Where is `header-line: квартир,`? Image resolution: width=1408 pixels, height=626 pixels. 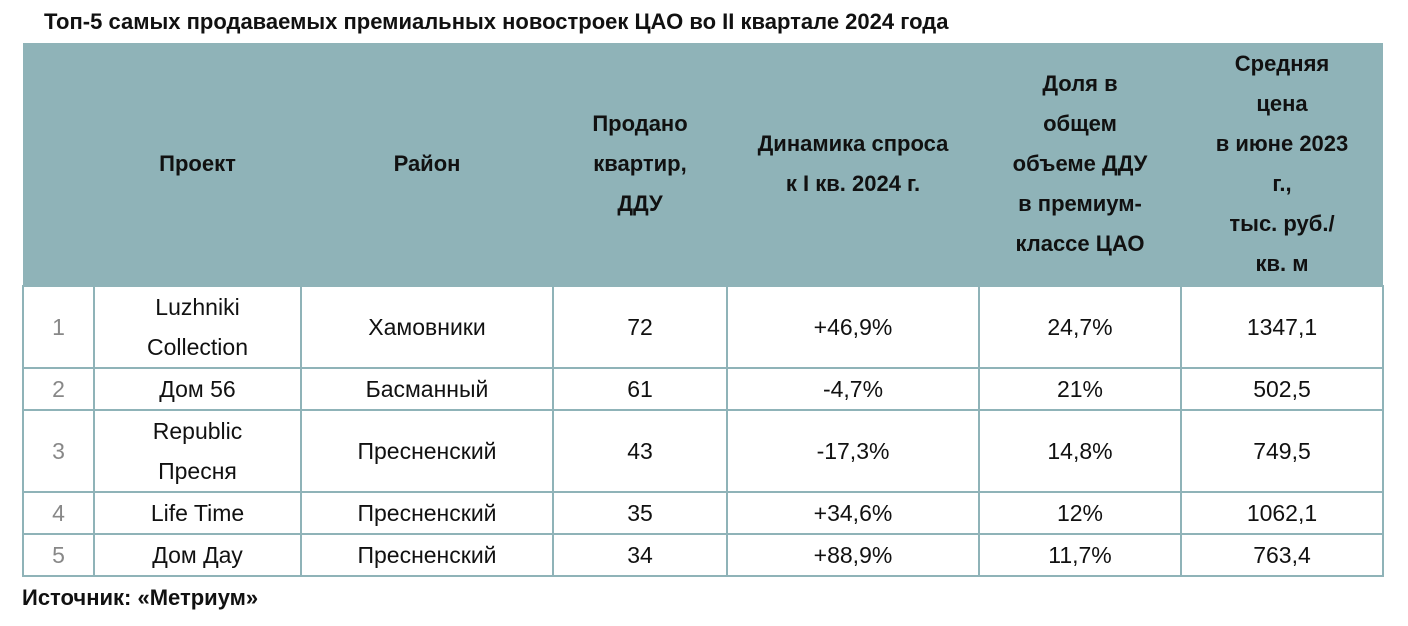
header-line: квартир, is located at coordinates (640, 163).